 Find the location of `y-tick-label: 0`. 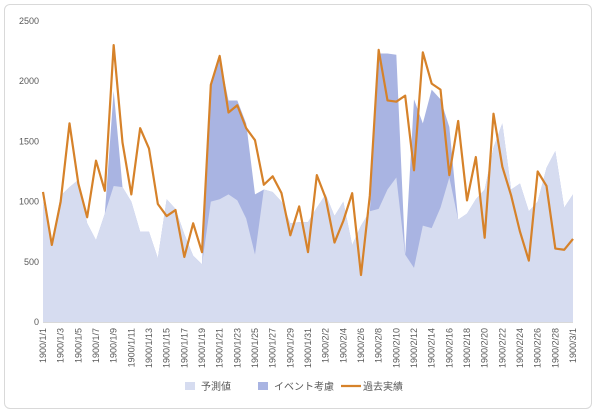

y-tick-label: 0 is located at coordinates (36, 322).